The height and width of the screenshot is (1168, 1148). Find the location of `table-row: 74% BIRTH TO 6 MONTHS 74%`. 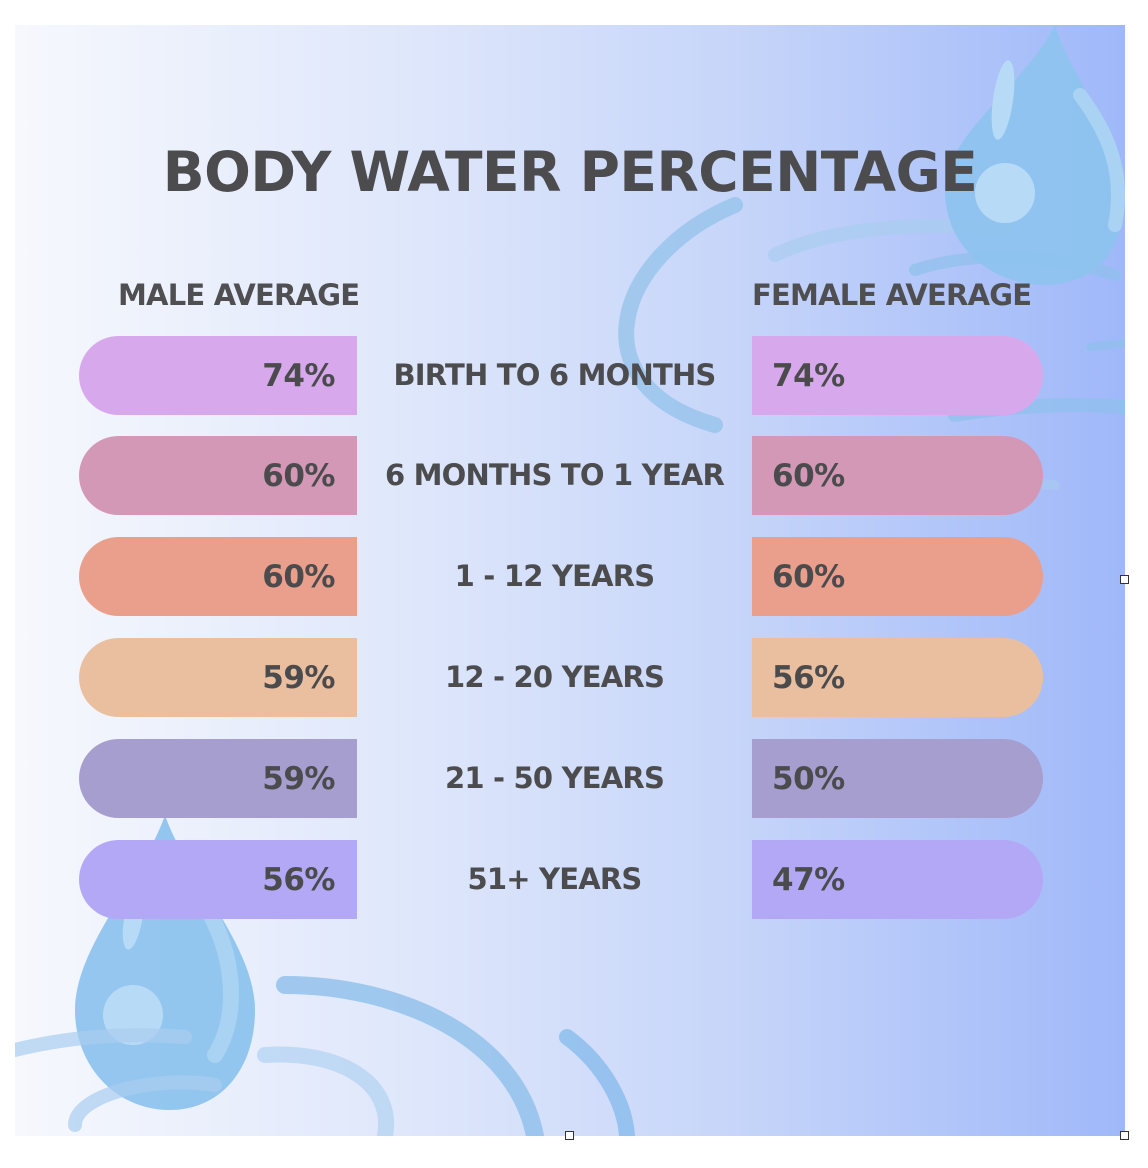

table-row: 74% BIRTH TO 6 MONTHS 74% is located at coordinates (570, 375).